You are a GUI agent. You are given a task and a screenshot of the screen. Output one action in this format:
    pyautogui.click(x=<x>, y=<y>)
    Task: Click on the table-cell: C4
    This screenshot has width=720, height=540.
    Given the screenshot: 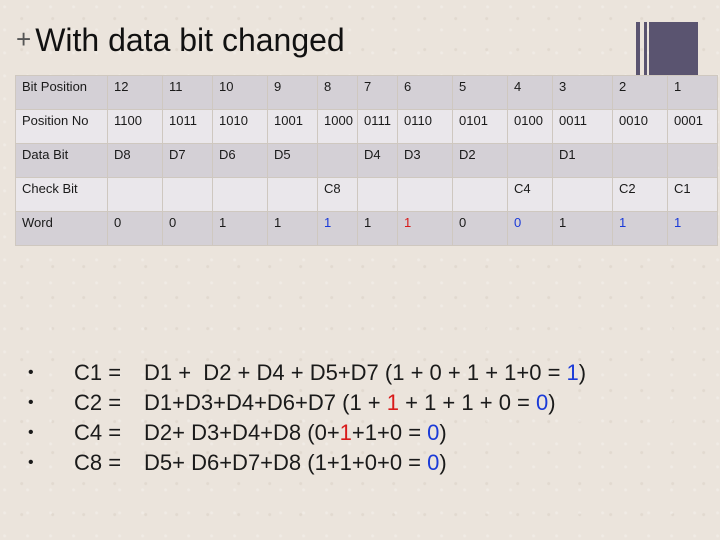 What is the action you would take?
    pyautogui.click(x=530, y=194)
    